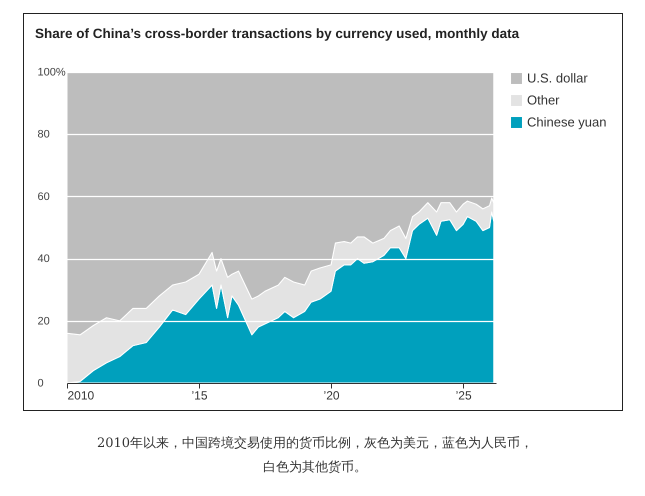 The width and height of the screenshot is (645, 496). What do you see at coordinates (44, 196) in the screenshot?
I see `y-tick-label: 60` at bounding box center [44, 196].